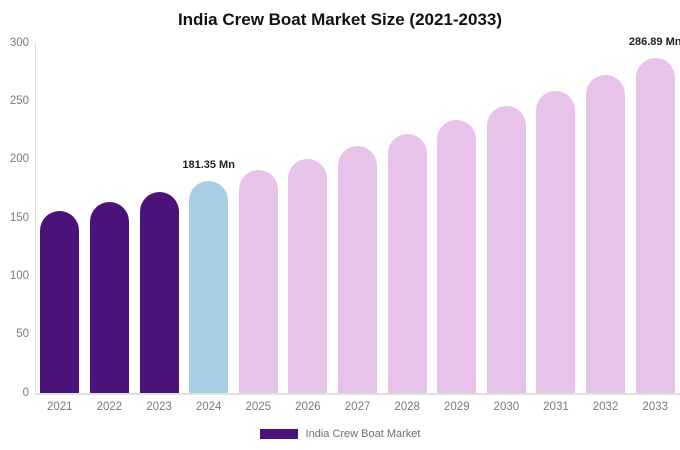 This screenshot has width=680, height=450. Describe the element at coordinates (357, 269) in the screenshot. I see `bar-2027` at that location.